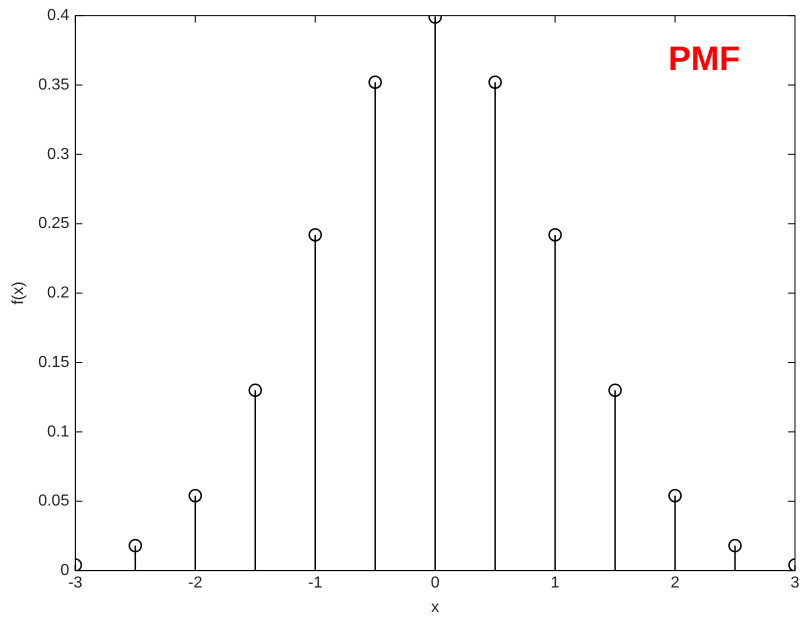 This screenshot has width=810, height=624. I want to click on x-tick-label: 1, so click(555, 583).